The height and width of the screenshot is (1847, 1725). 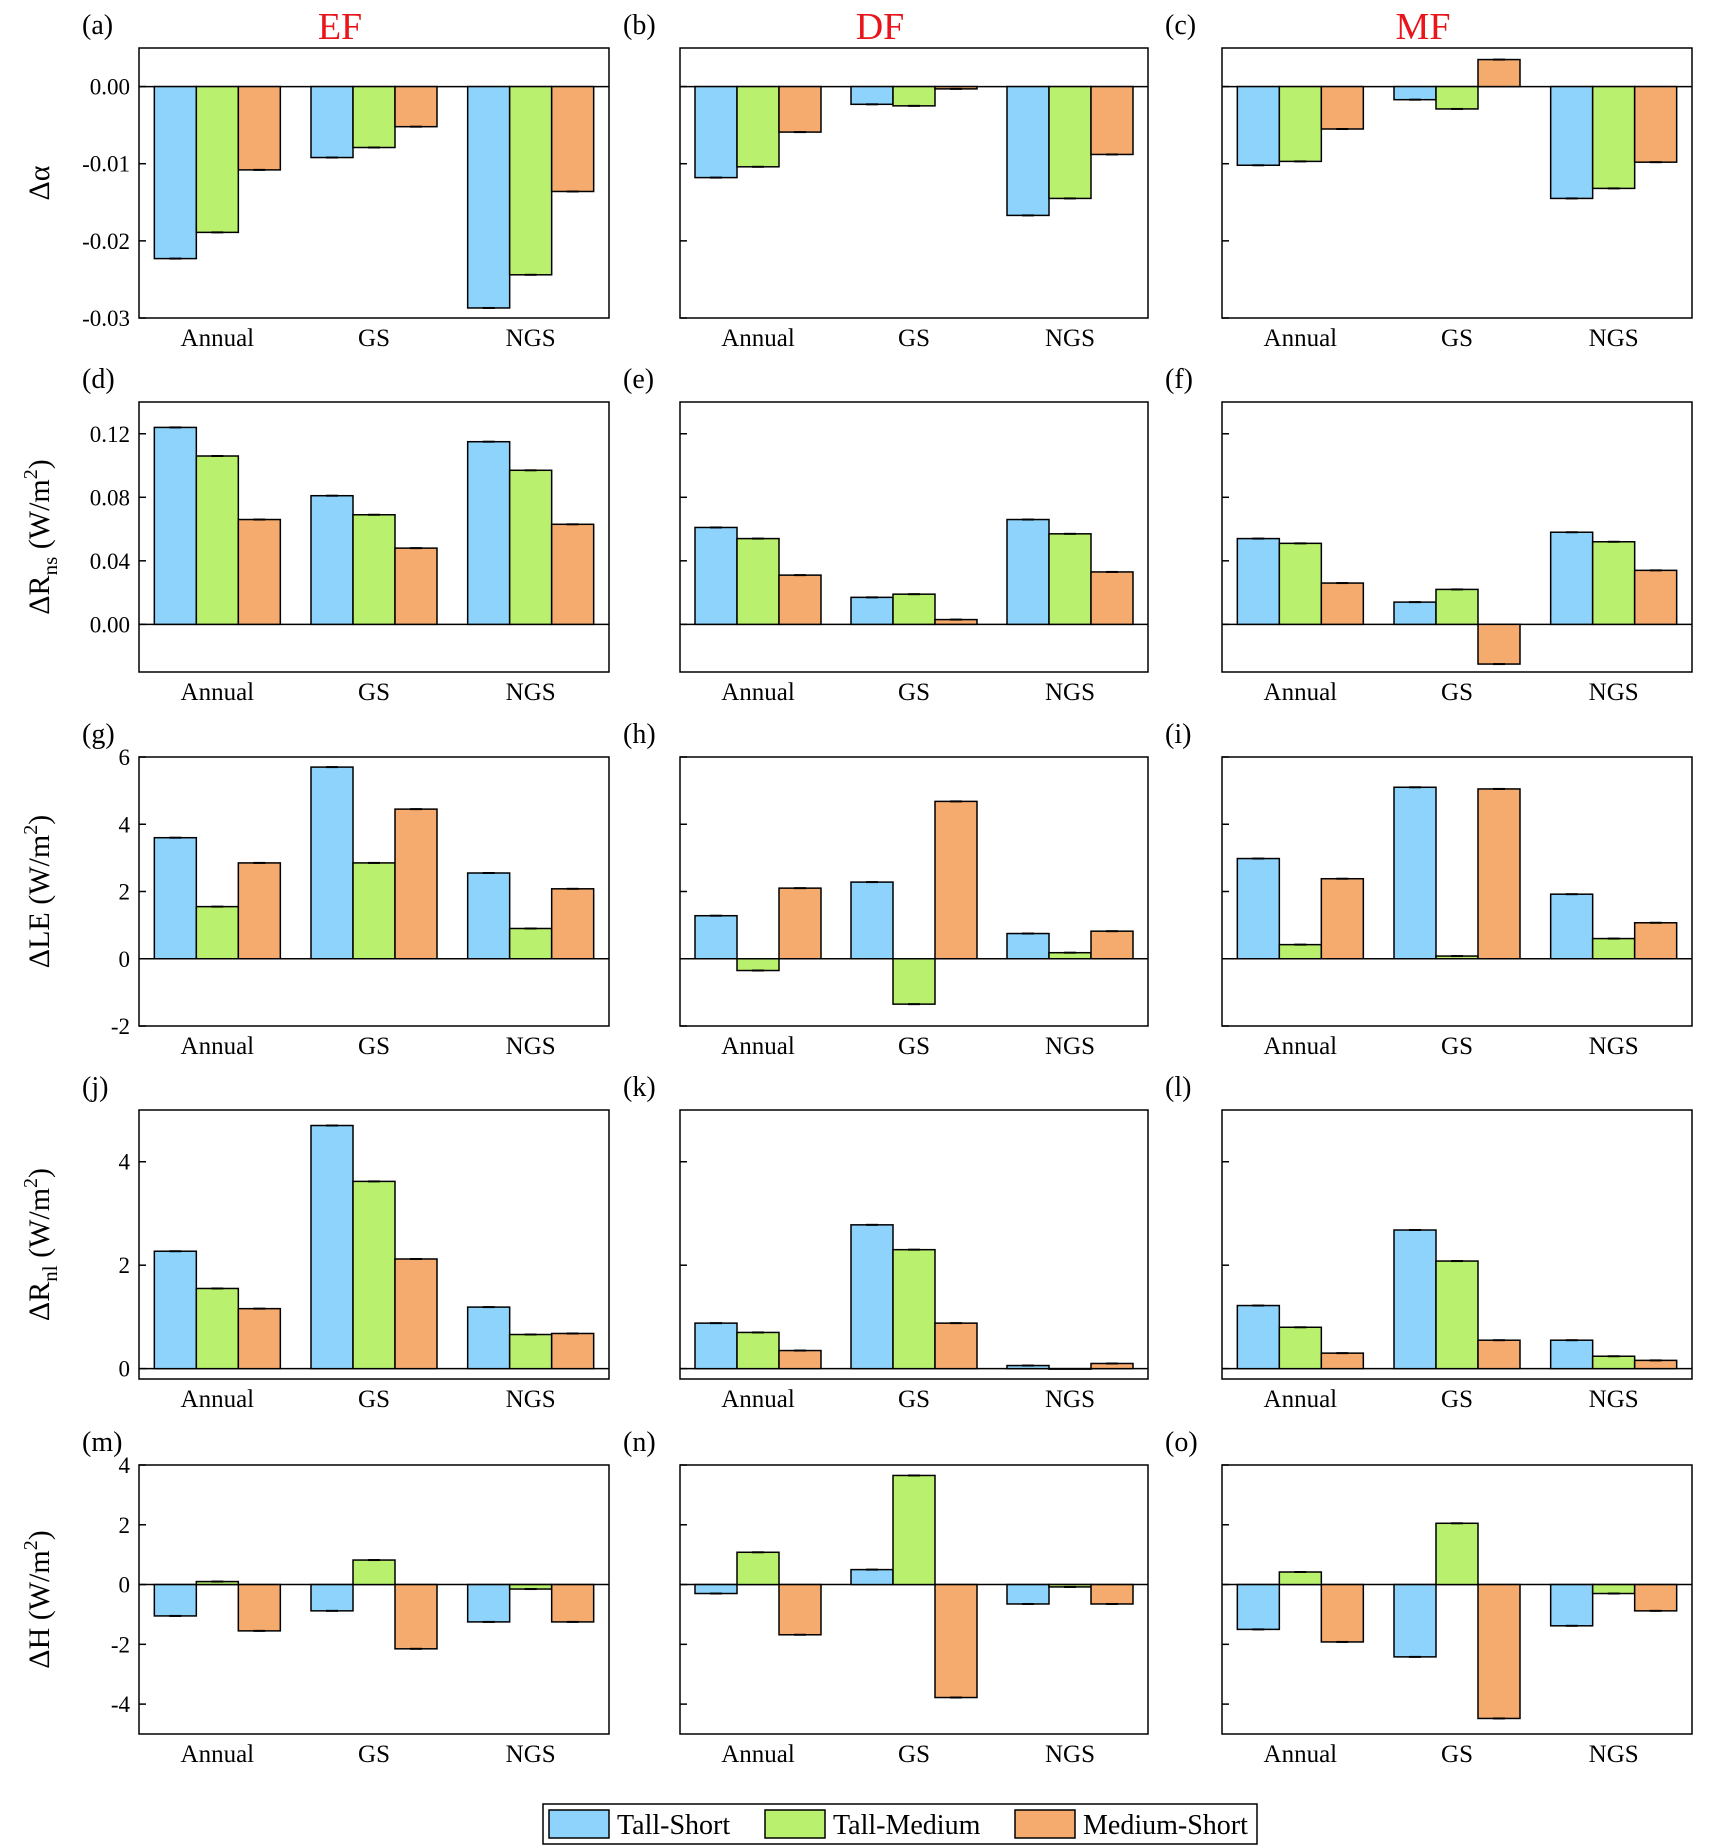 I want to click on ylabel-main: Δα, so click(x=39, y=182).